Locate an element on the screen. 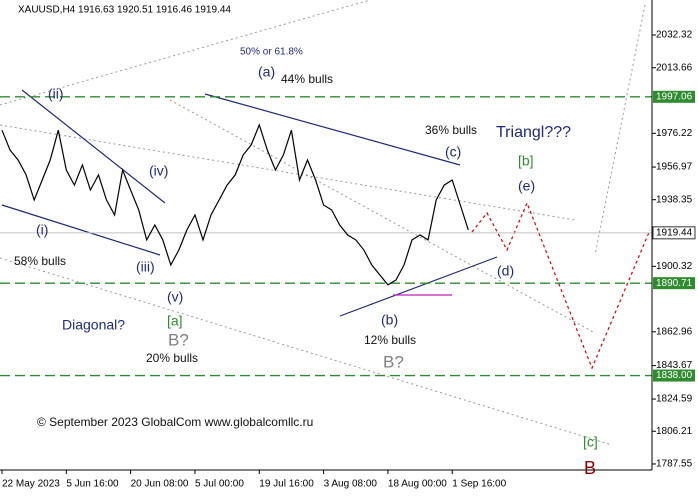 The image size is (698, 496). annotation: 12% bulls is located at coordinates (390, 340).